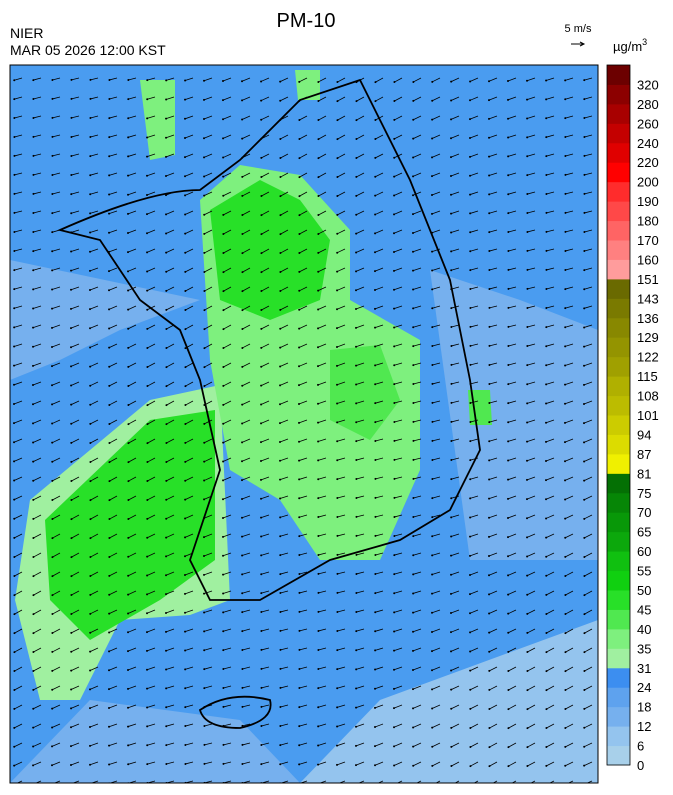 The image size is (673, 795). Describe the element at coordinates (307, 85) in the screenshot. I see `field-green` at that location.